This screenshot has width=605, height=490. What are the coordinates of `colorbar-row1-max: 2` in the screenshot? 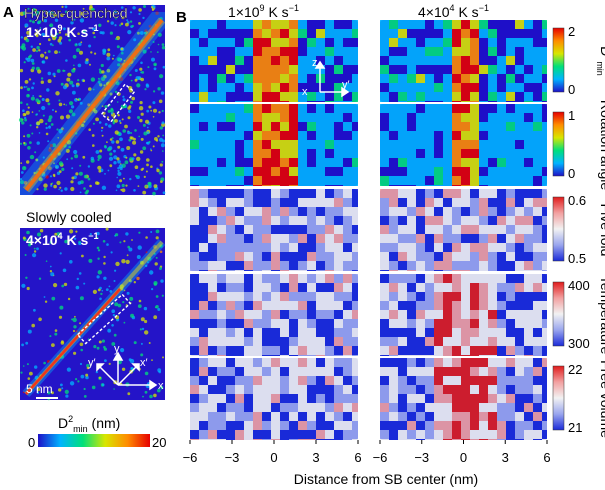 It's located at (571, 31).